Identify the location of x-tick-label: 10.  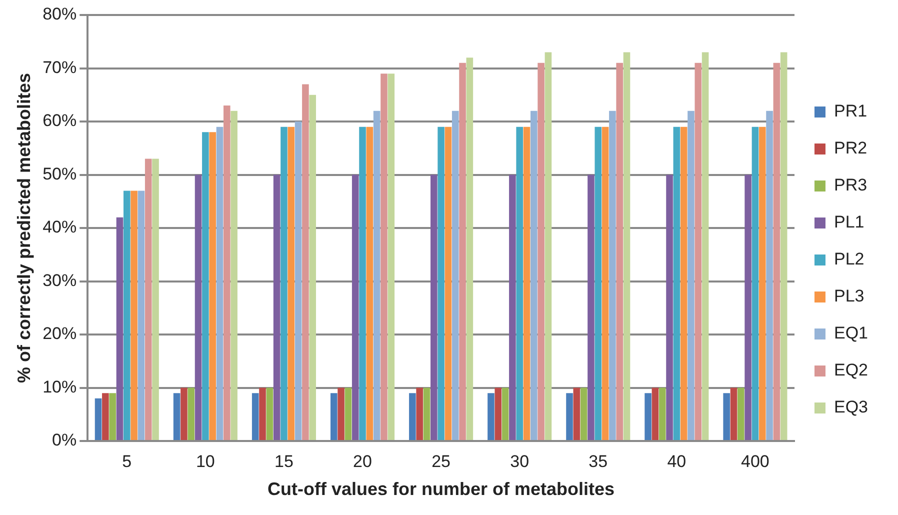
(205, 461).